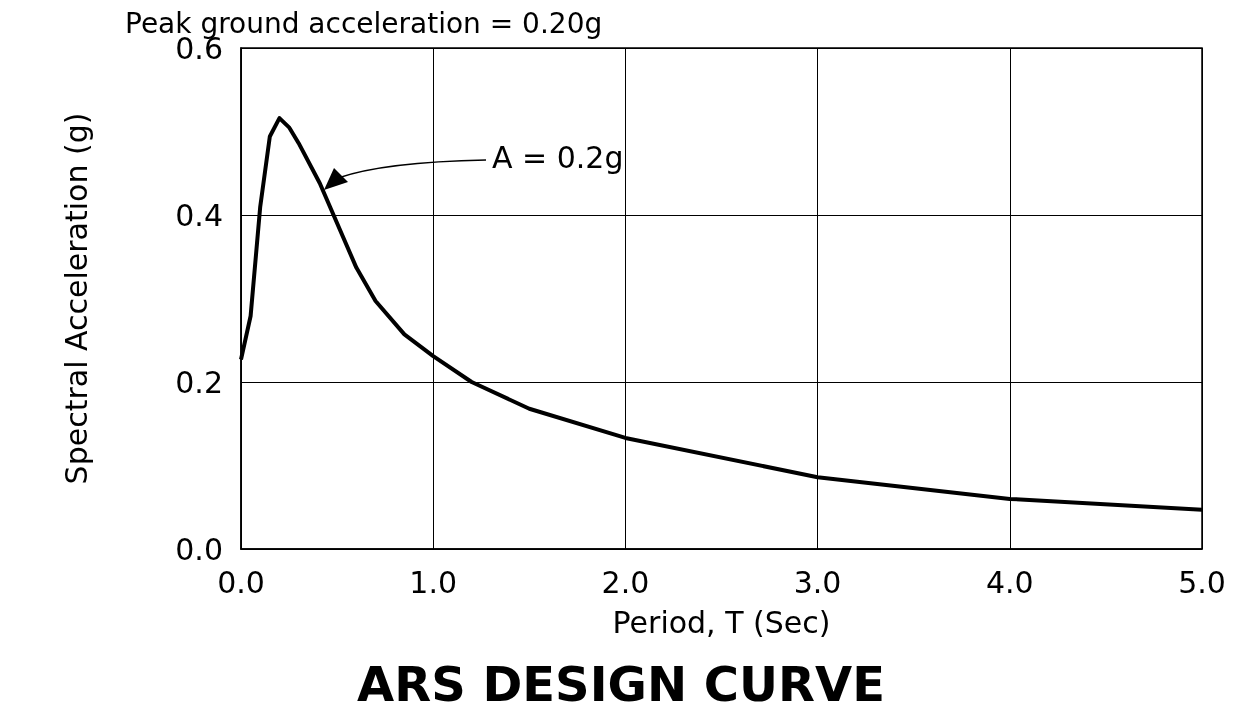 The width and height of the screenshot is (1242, 719). I want to click on text: ARS DESIGN CURVE, so click(621, 684).